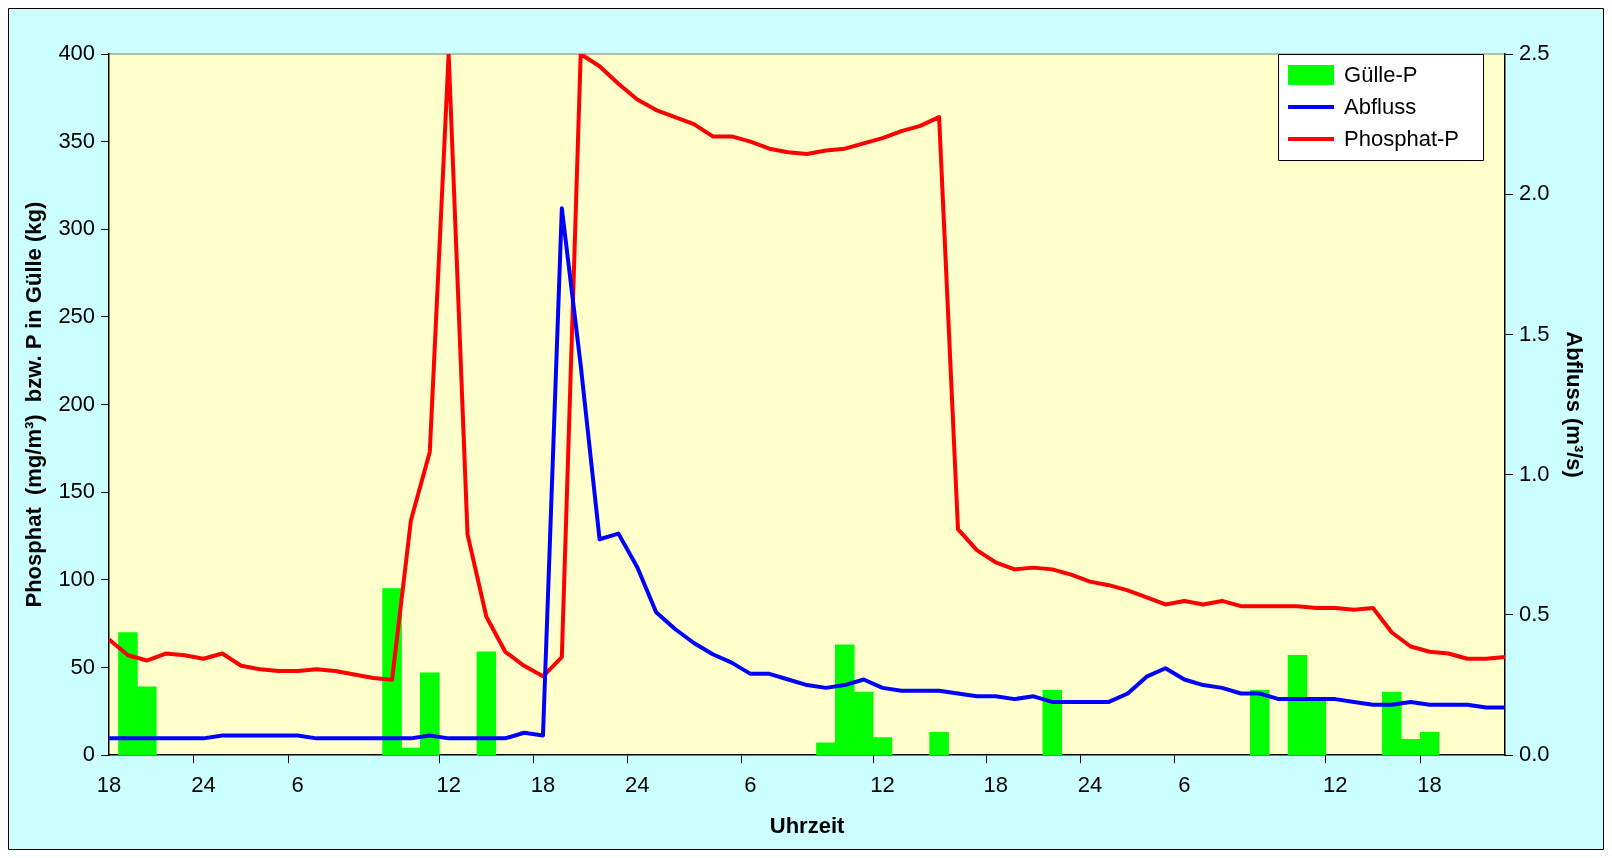  Describe the element at coordinates (77, 316) in the screenshot. I see `y-tick-label: 250` at that location.